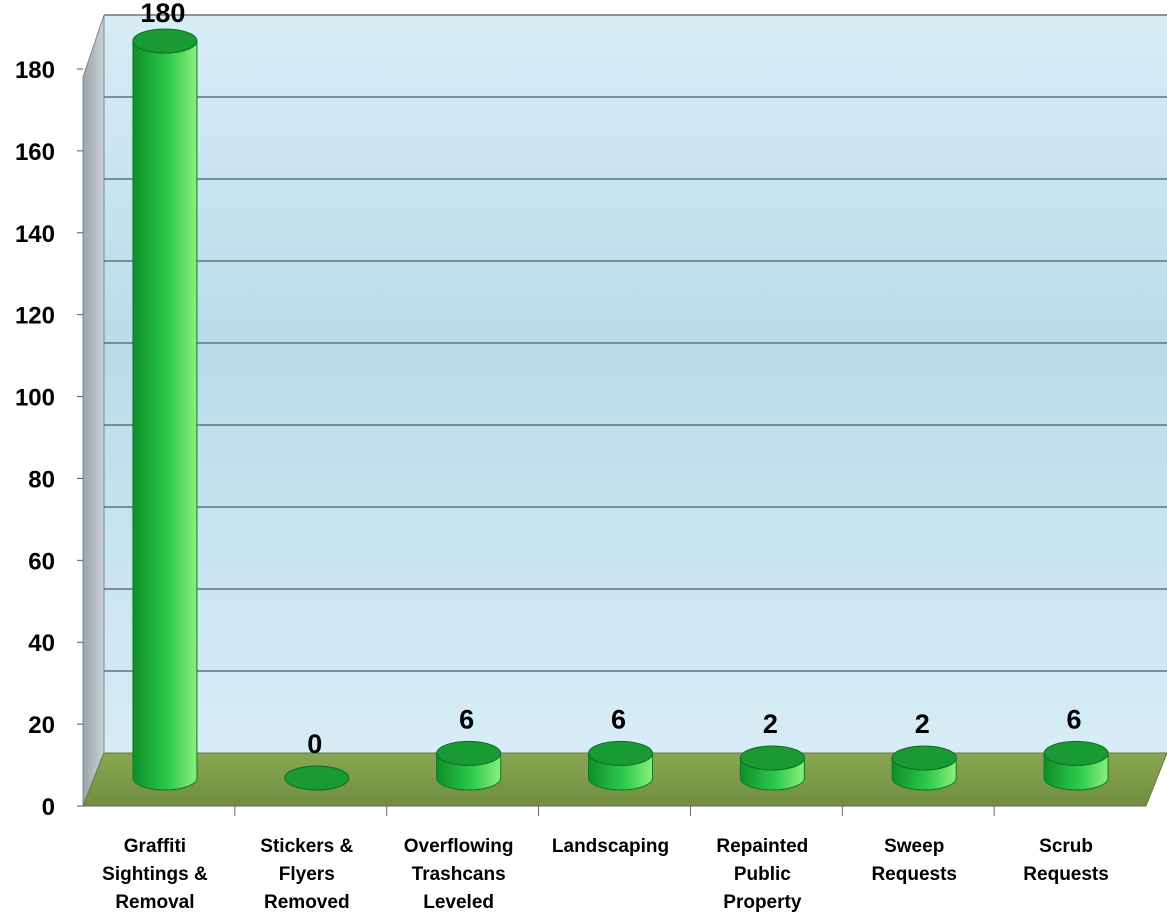 The height and width of the screenshot is (921, 1167). What do you see at coordinates (48, 807) in the screenshot?
I see `y-tick-label: 0` at bounding box center [48, 807].